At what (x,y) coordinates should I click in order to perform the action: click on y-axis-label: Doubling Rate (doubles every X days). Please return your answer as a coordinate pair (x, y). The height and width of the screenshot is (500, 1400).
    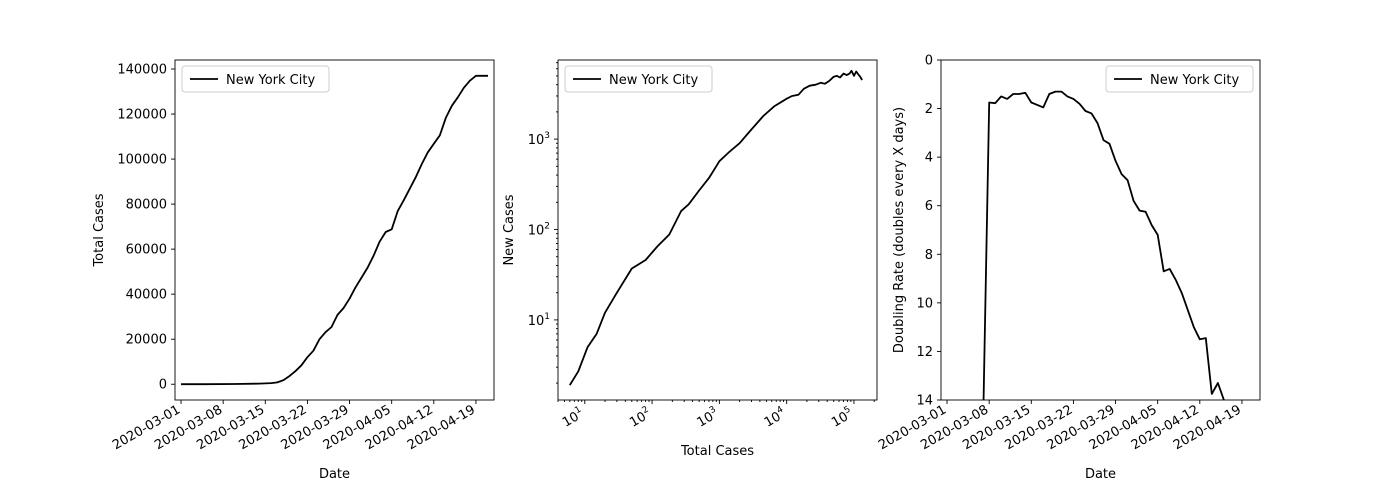
    Looking at the image, I should click on (899, 230).